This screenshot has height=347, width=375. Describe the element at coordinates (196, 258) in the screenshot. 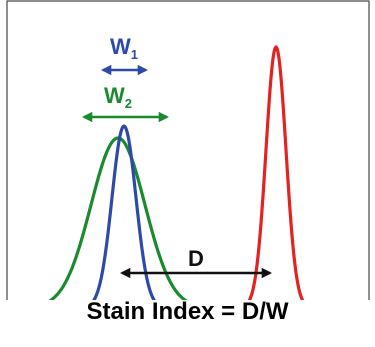

I see `d-label: D` at that location.